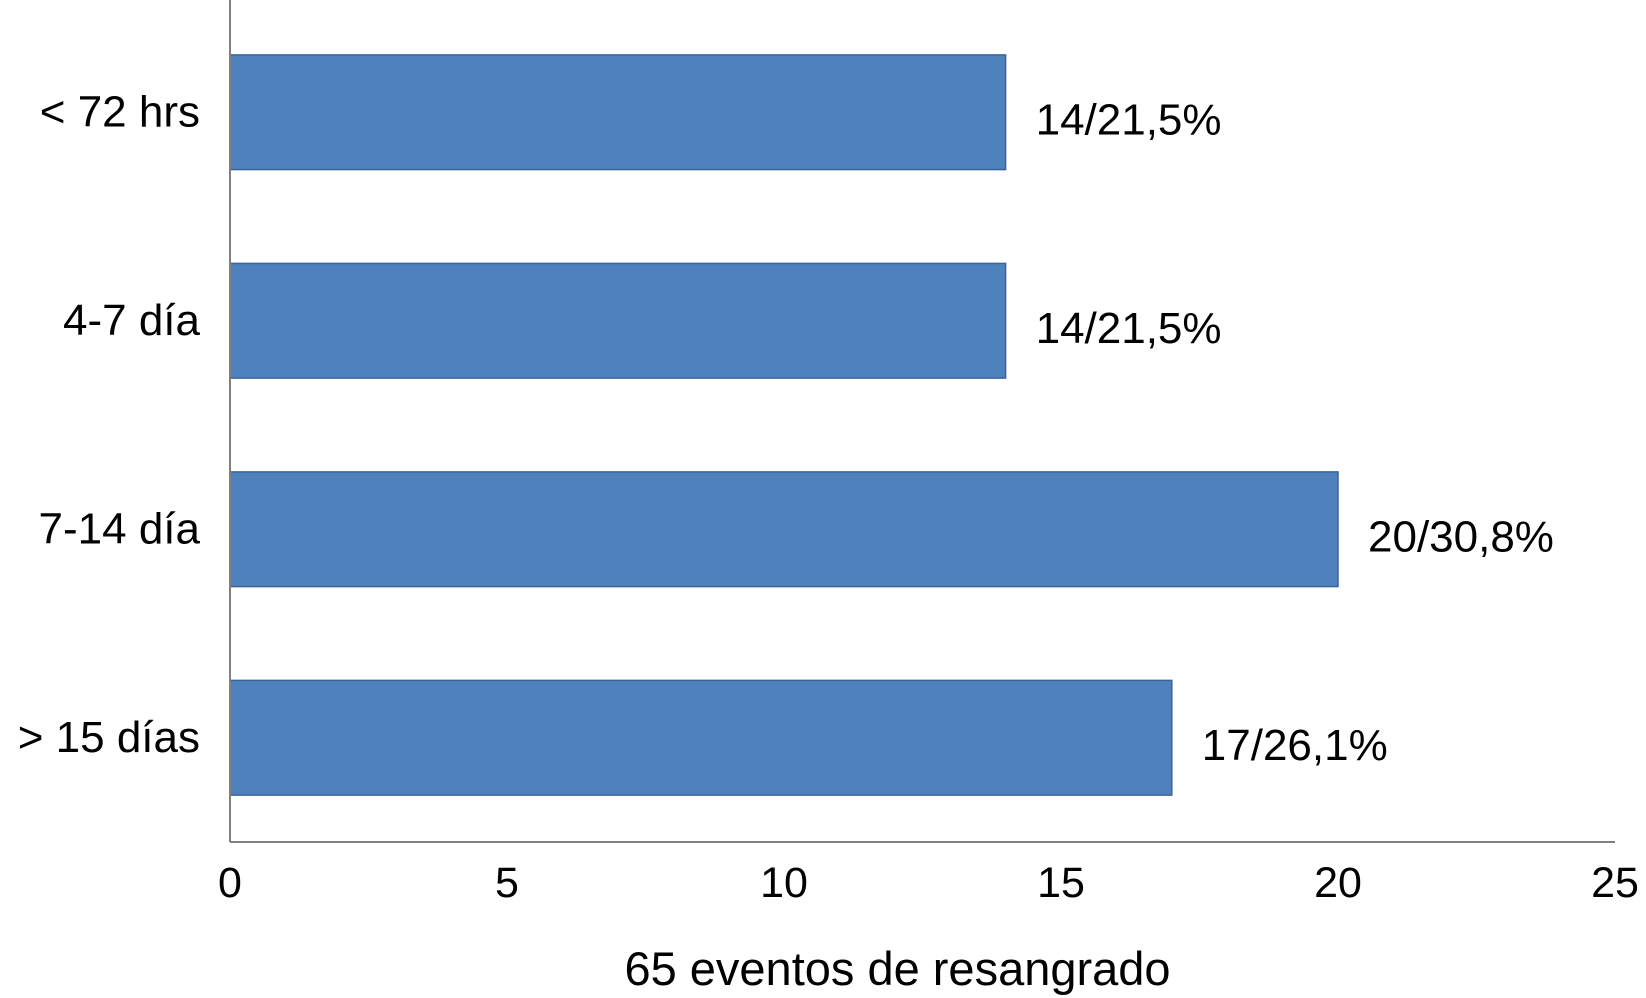 This screenshot has width=1646, height=998. Describe the element at coordinates (1461, 536) in the screenshot. I see `data-label-2: 20/30,8%` at that location.